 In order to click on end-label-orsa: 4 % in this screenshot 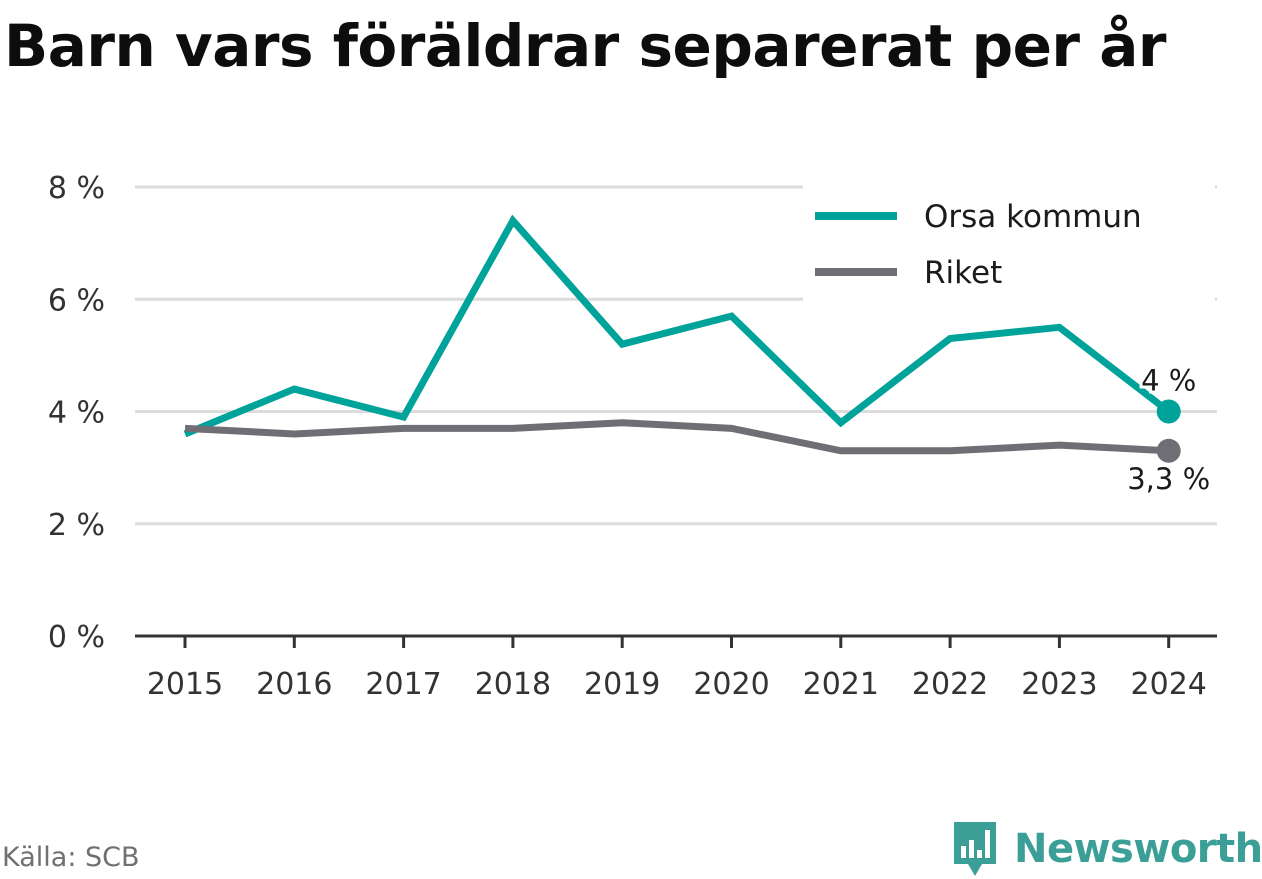, I will do `click(1168, 381)`.